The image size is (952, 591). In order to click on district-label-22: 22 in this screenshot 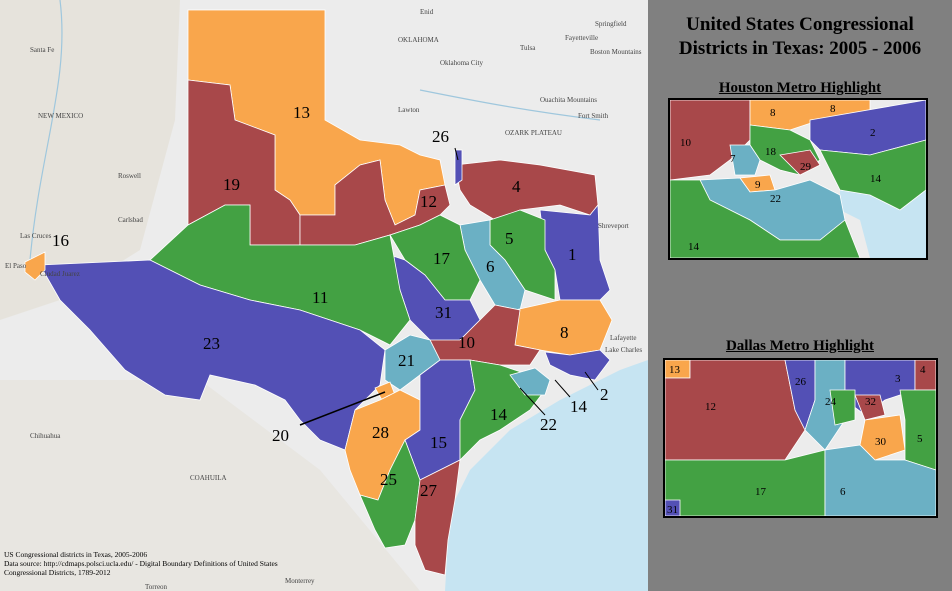, I will do `click(548, 424)`.